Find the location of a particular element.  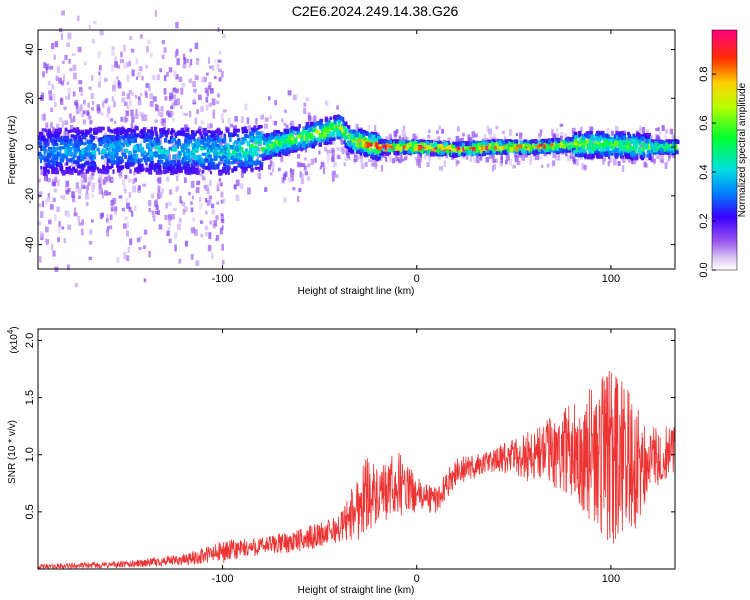

snr-scale-close: ) is located at coordinates (14, 327).